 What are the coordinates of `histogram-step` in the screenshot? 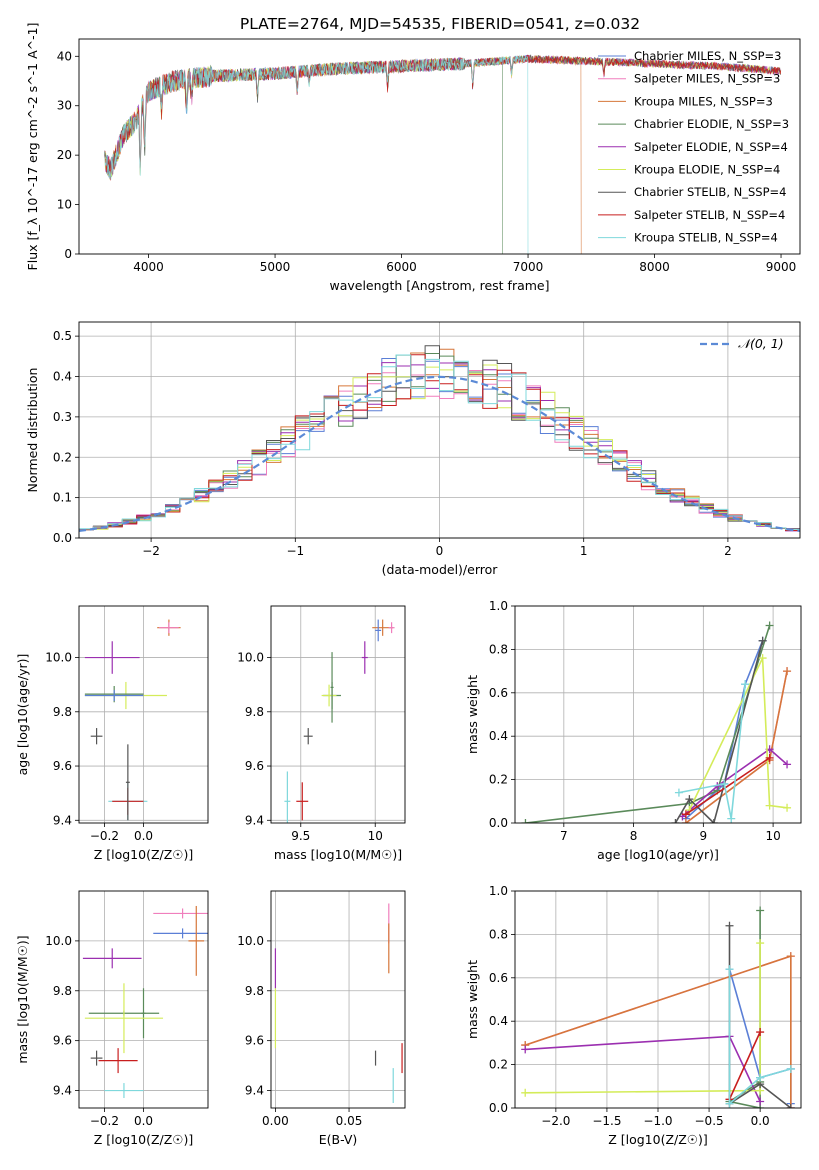 It's located at (439, 446).